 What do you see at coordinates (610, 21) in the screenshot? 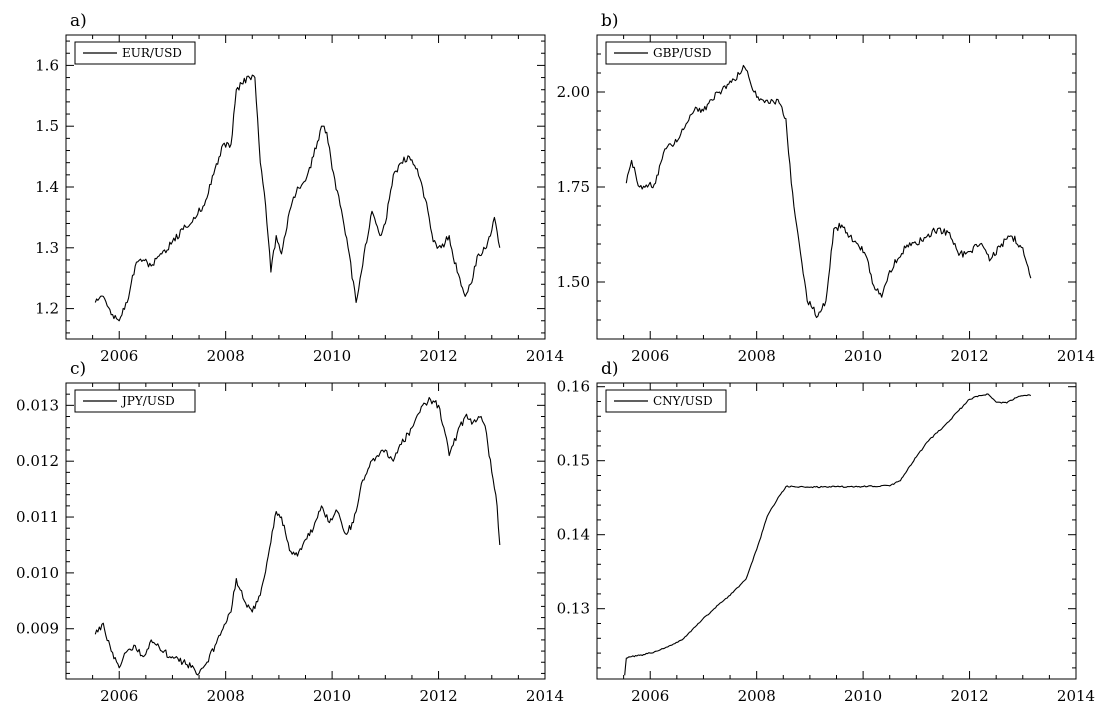
I see `panel-label: b)` at bounding box center [610, 21].